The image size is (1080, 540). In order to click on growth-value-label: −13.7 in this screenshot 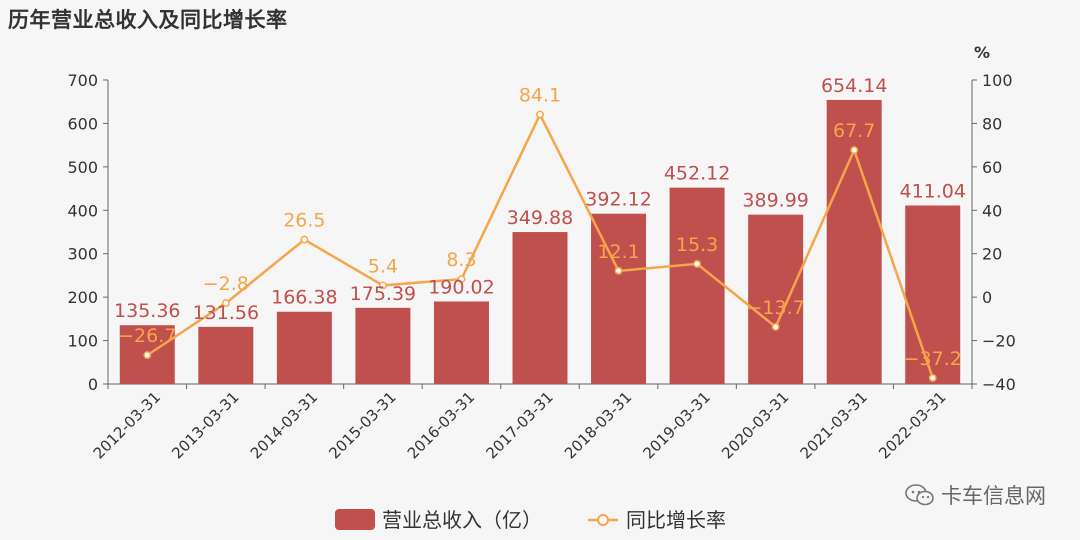, I will do `click(776, 308)`.